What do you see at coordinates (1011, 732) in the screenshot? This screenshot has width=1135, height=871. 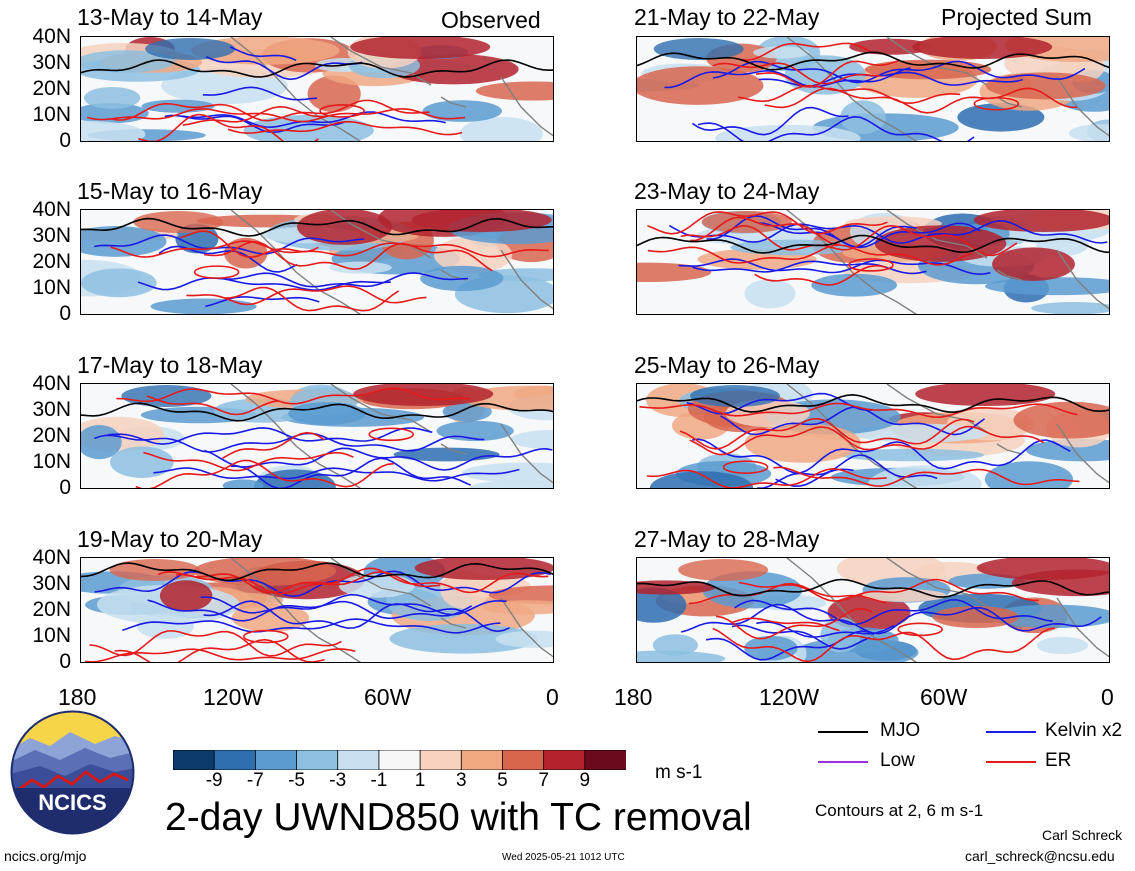 I see `legend-swatch-kelvin` at bounding box center [1011, 732].